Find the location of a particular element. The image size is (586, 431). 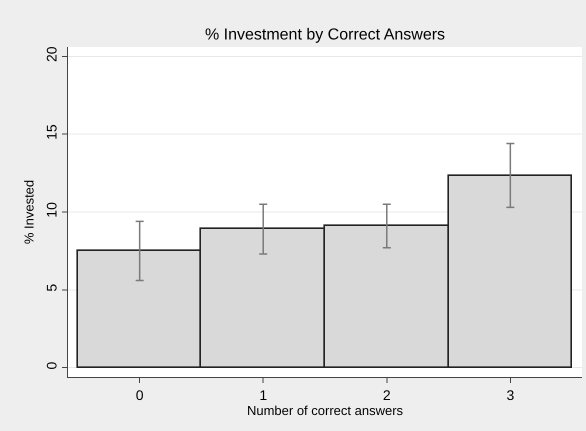

x-tick-label: 1 is located at coordinates (263, 394).